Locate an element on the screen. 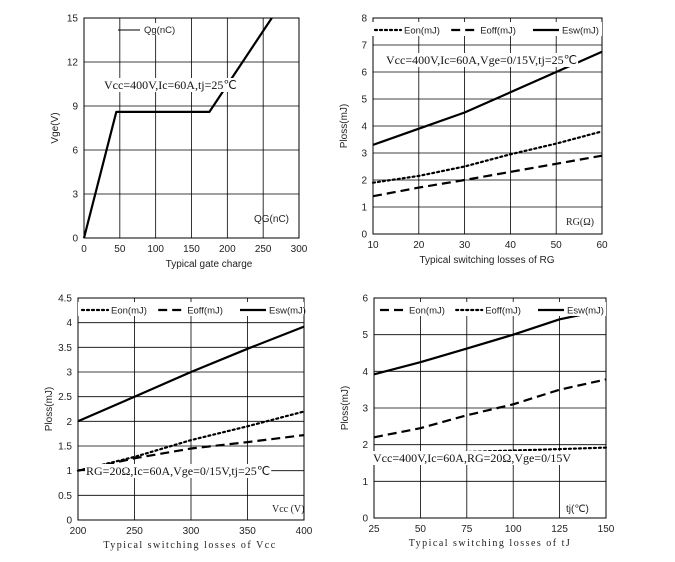  axis-unit-label: RG(Ω) is located at coordinates (580, 222).